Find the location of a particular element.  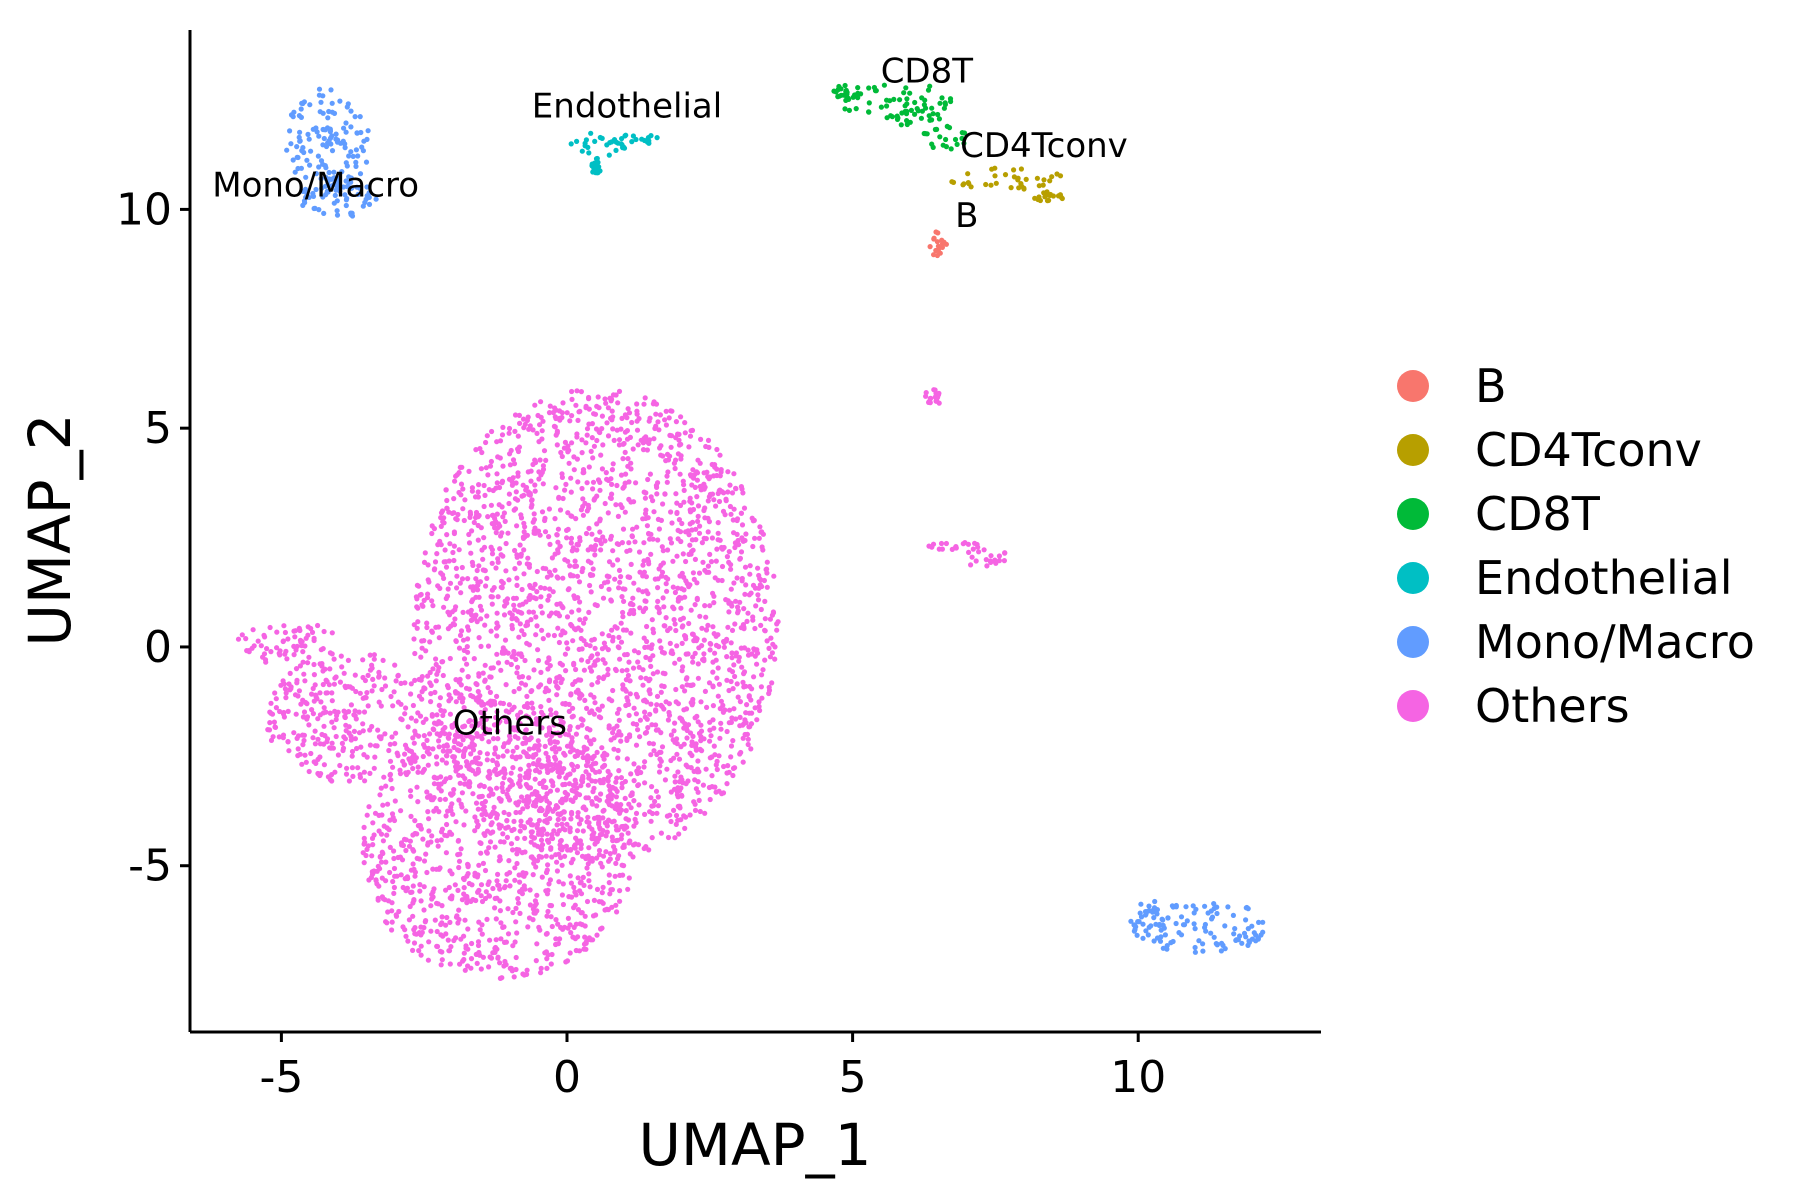

x-tick-label: 0 is located at coordinates (567, 1077).